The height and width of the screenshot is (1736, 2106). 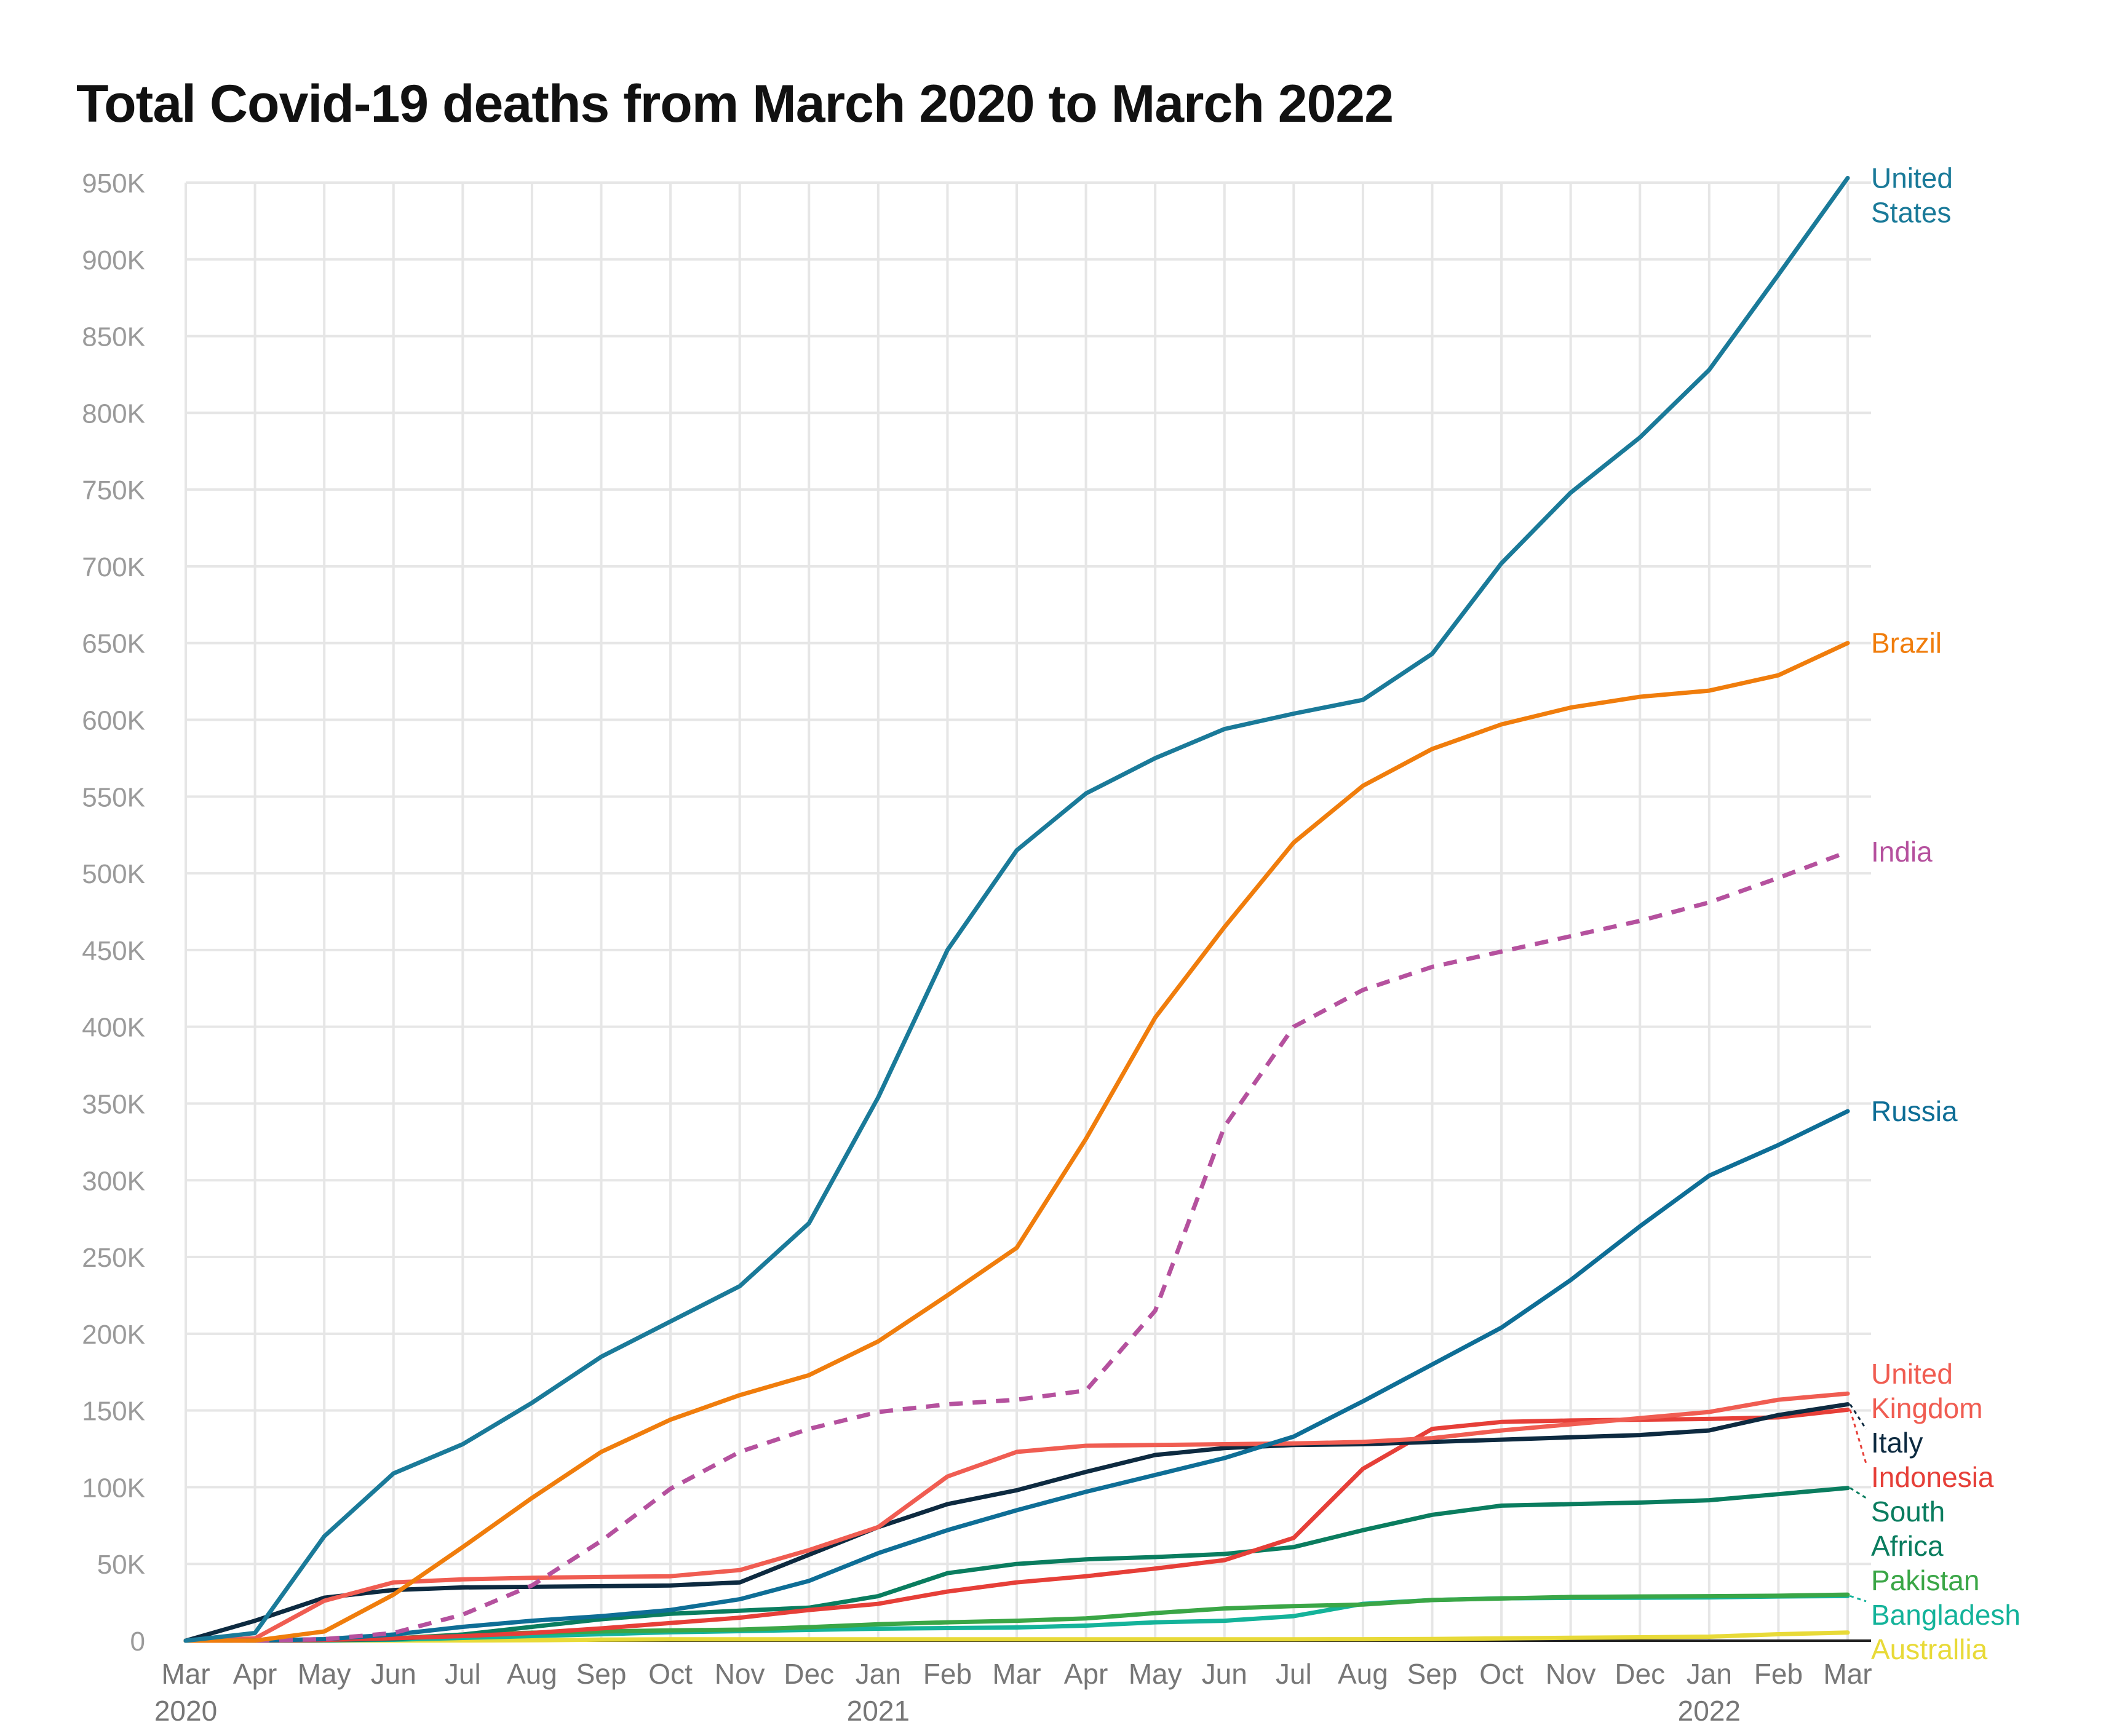 I want to click on series-label-italy: Italy, so click(x=1897, y=1443).